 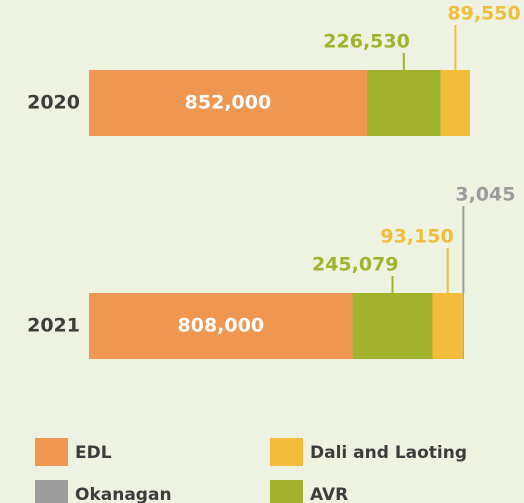 What do you see at coordinates (123, 494) in the screenshot?
I see `legend-label: Okanagan` at bounding box center [123, 494].